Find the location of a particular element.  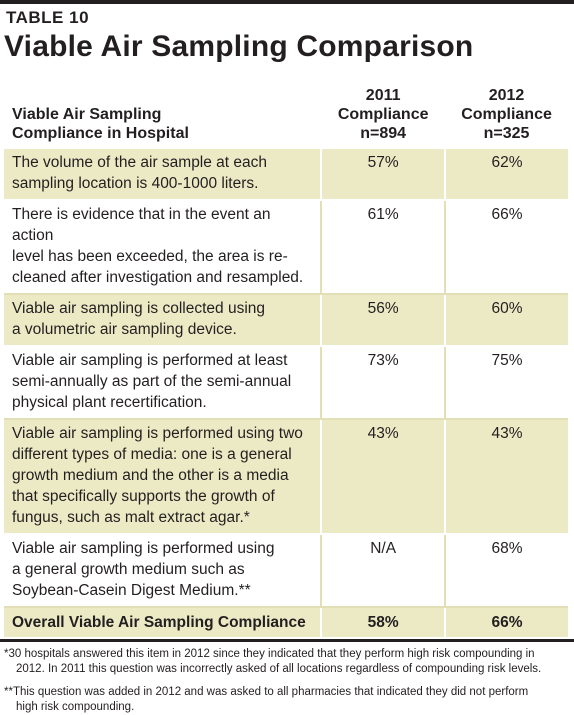

row-text-line: Viable air sampling is performed using is located at coordinates (143, 548).